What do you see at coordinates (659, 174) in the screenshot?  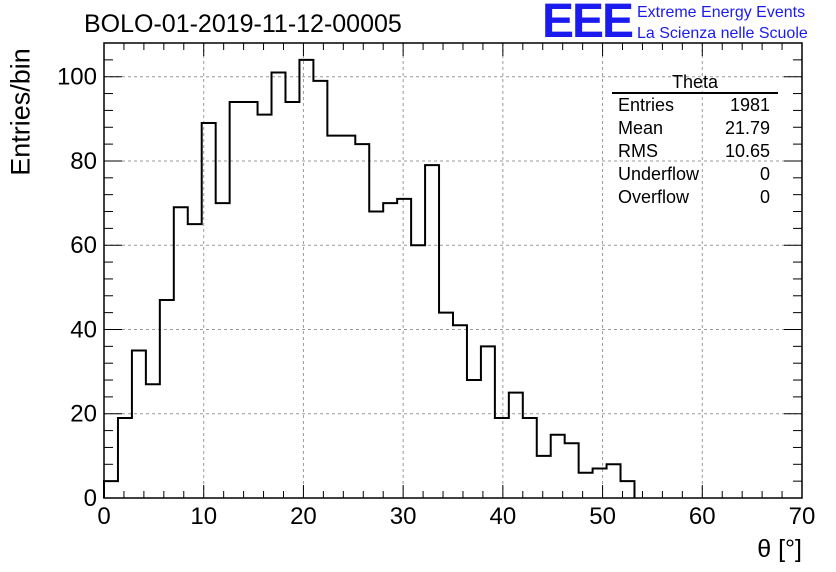 I see `stats-label: Underflow` at bounding box center [659, 174].